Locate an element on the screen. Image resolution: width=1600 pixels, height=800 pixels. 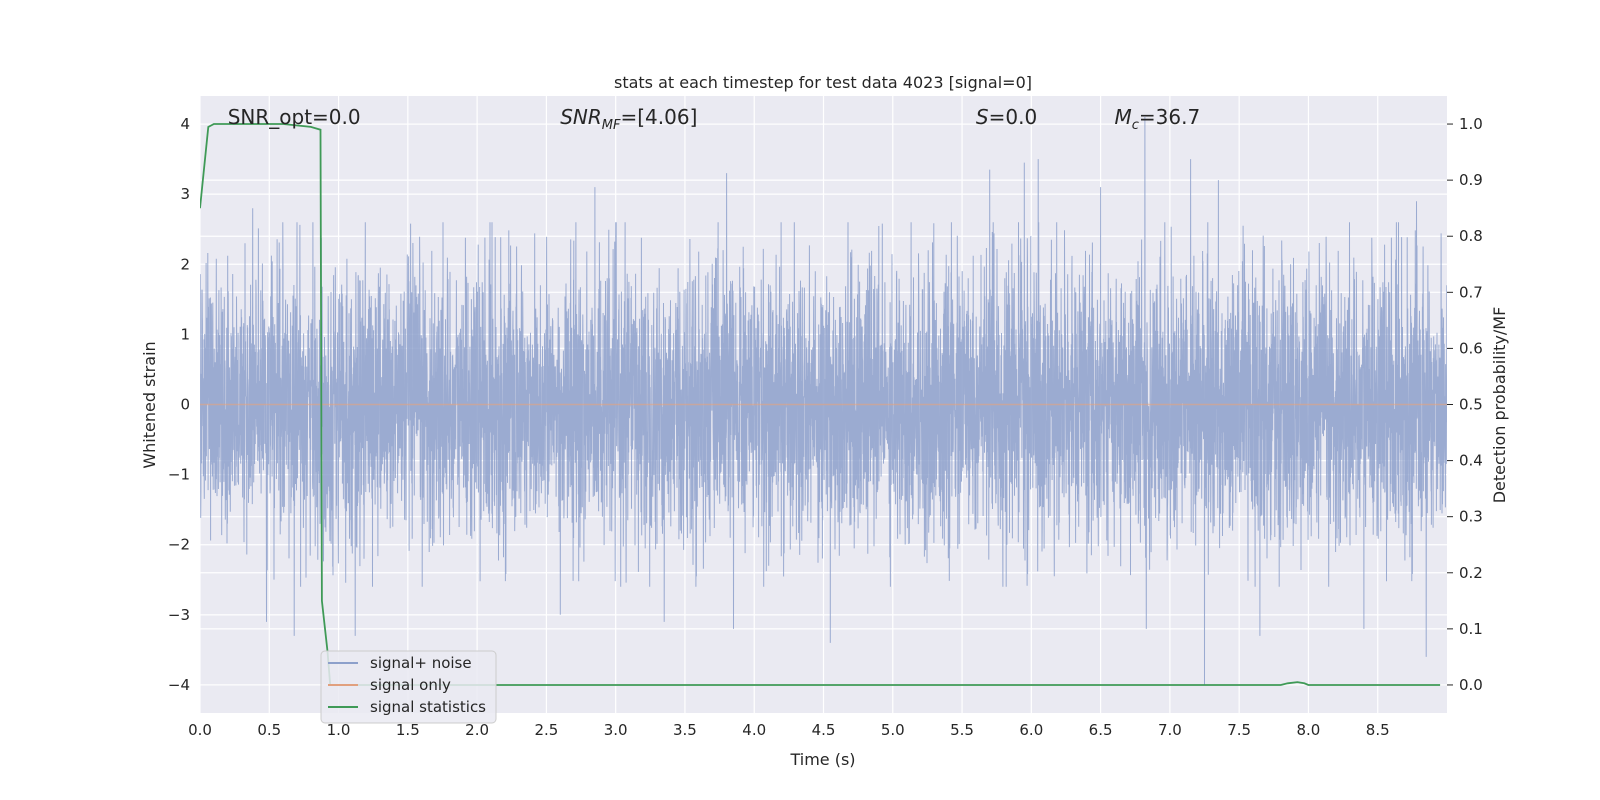
x-tick-label: 3.5 is located at coordinates (685, 730).